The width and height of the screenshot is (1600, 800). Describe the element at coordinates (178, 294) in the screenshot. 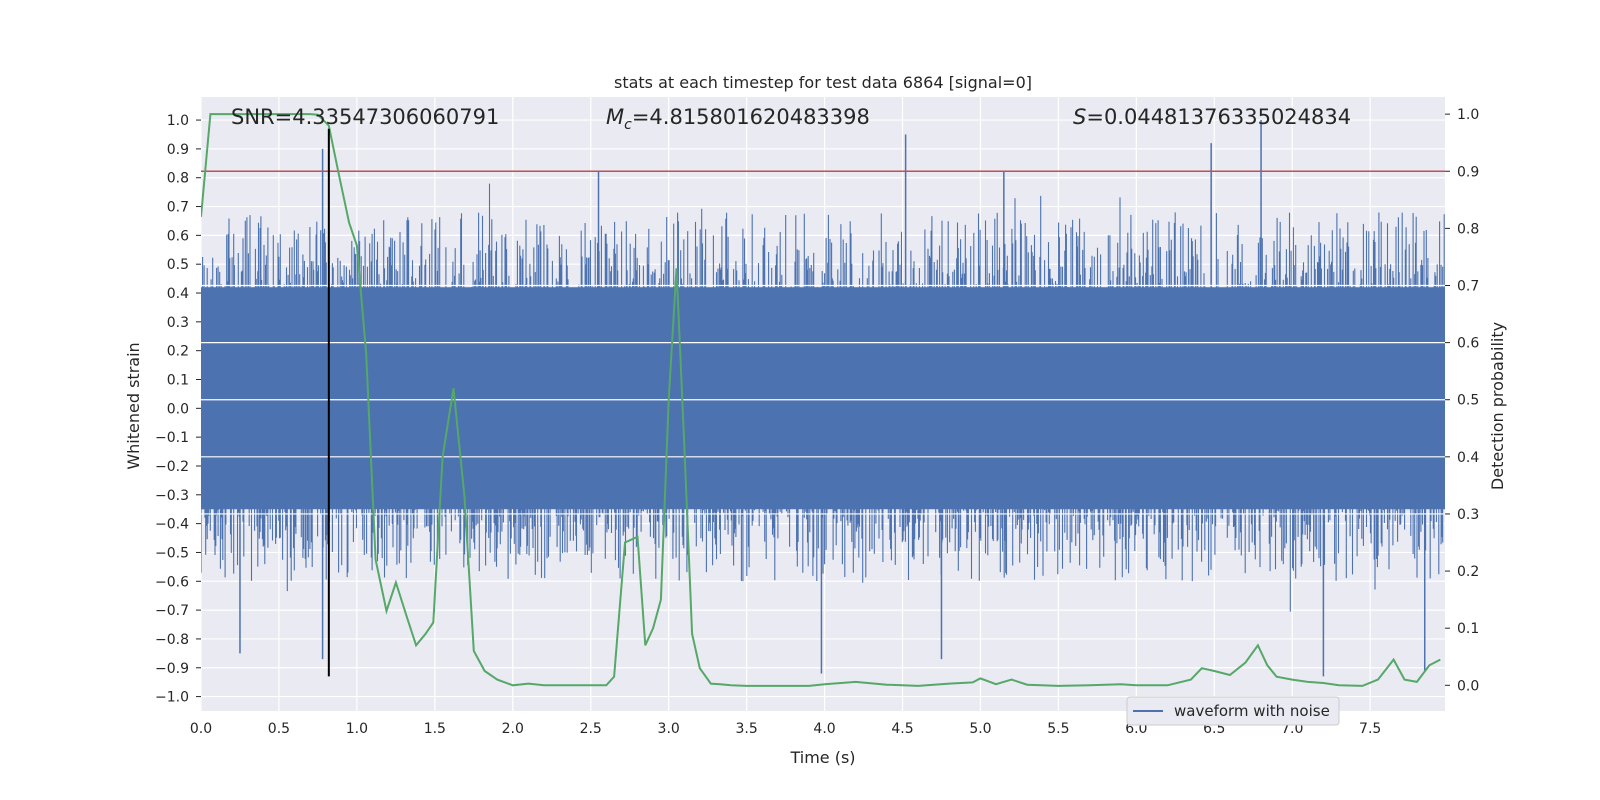

I see `y-tick-label: 0.4` at that location.